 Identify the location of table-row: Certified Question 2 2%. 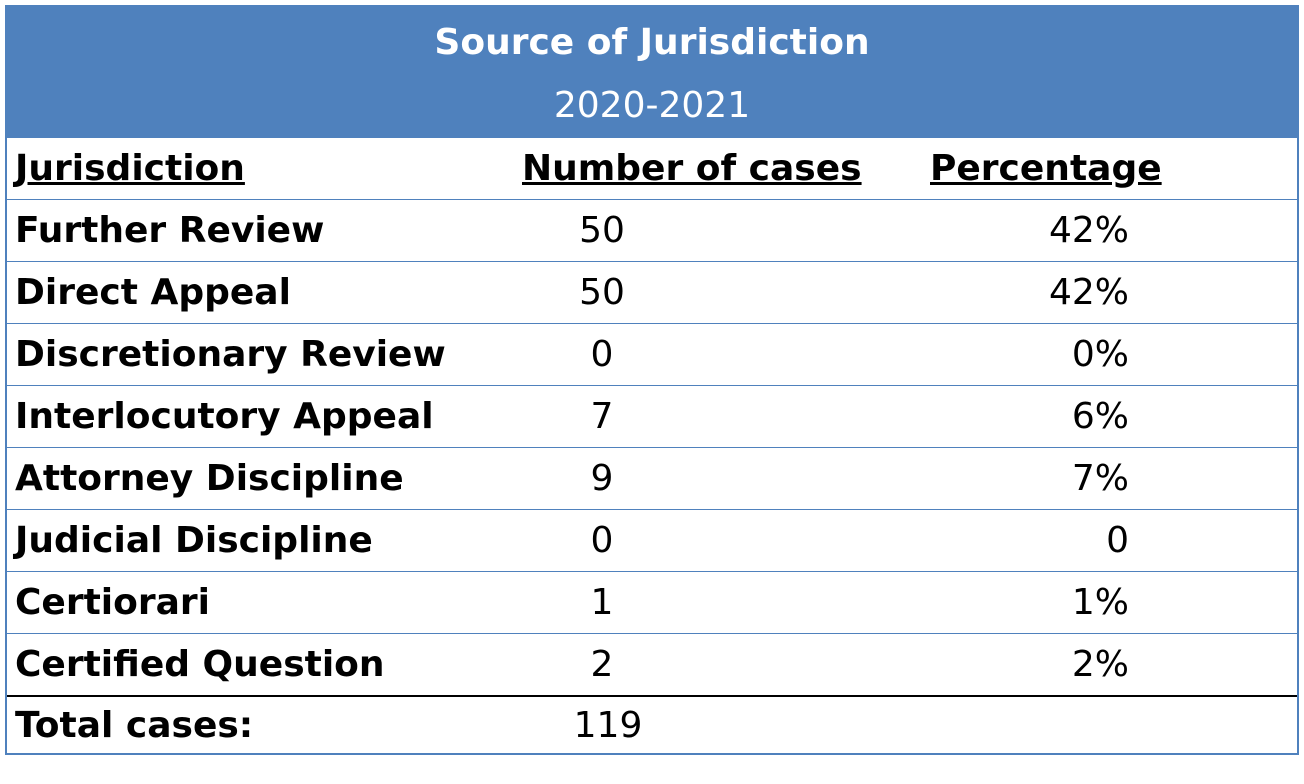
(652, 664).